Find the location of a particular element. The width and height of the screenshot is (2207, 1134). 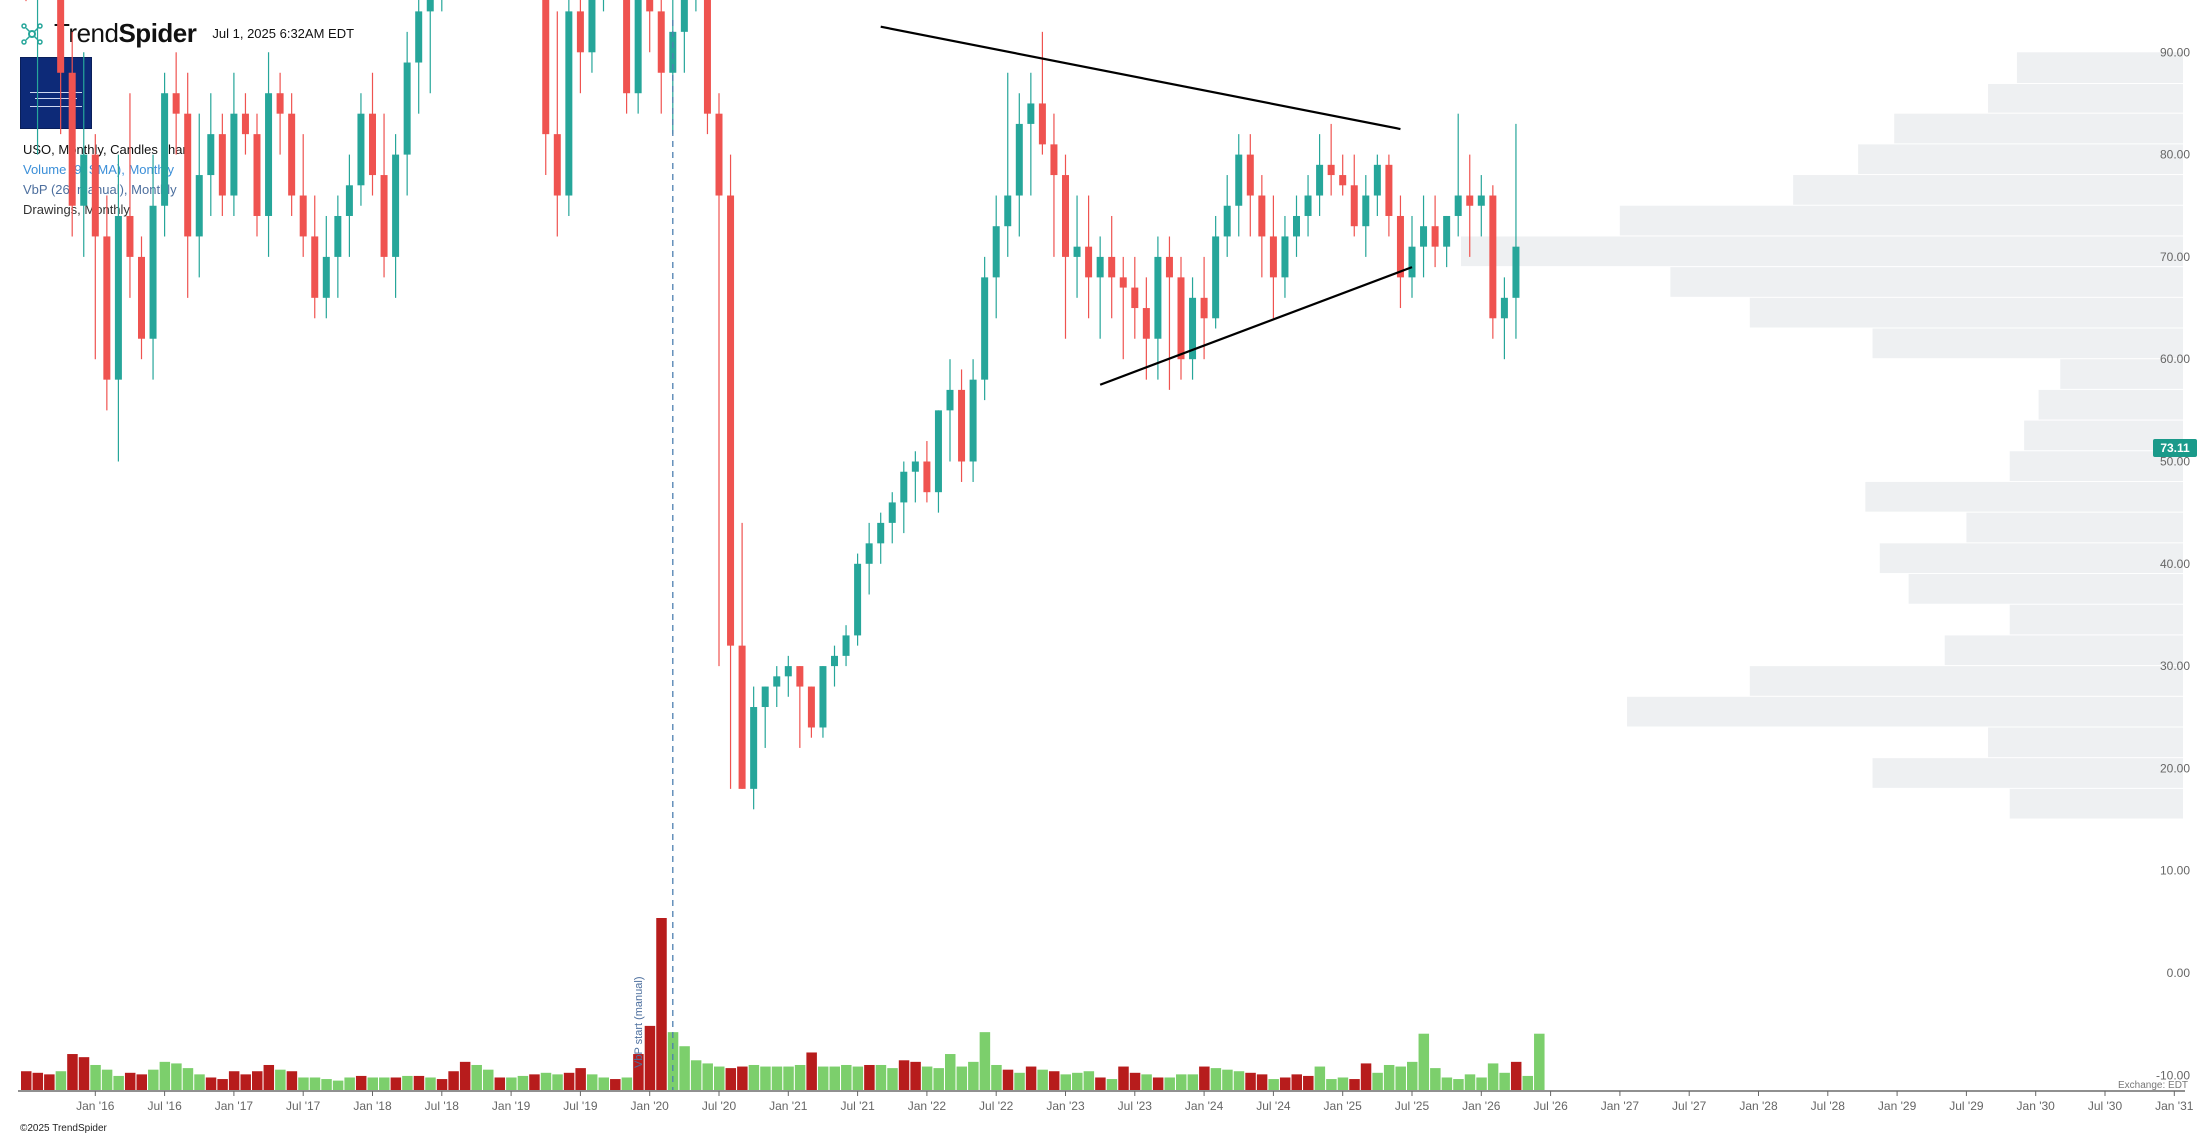

x-axis-tick-label: Jan '16 is located at coordinates (95, 1106).